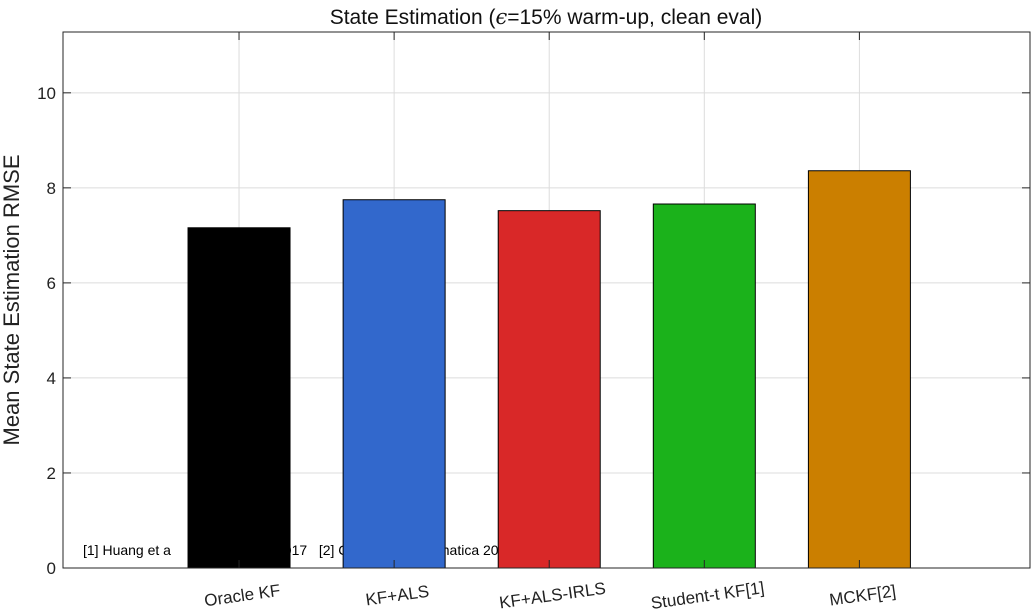  What do you see at coordinates (12, 299) in the screenshot?
I see `y-axis-label: Mean State Estimation RMSE` at bounding box center [12, 299].